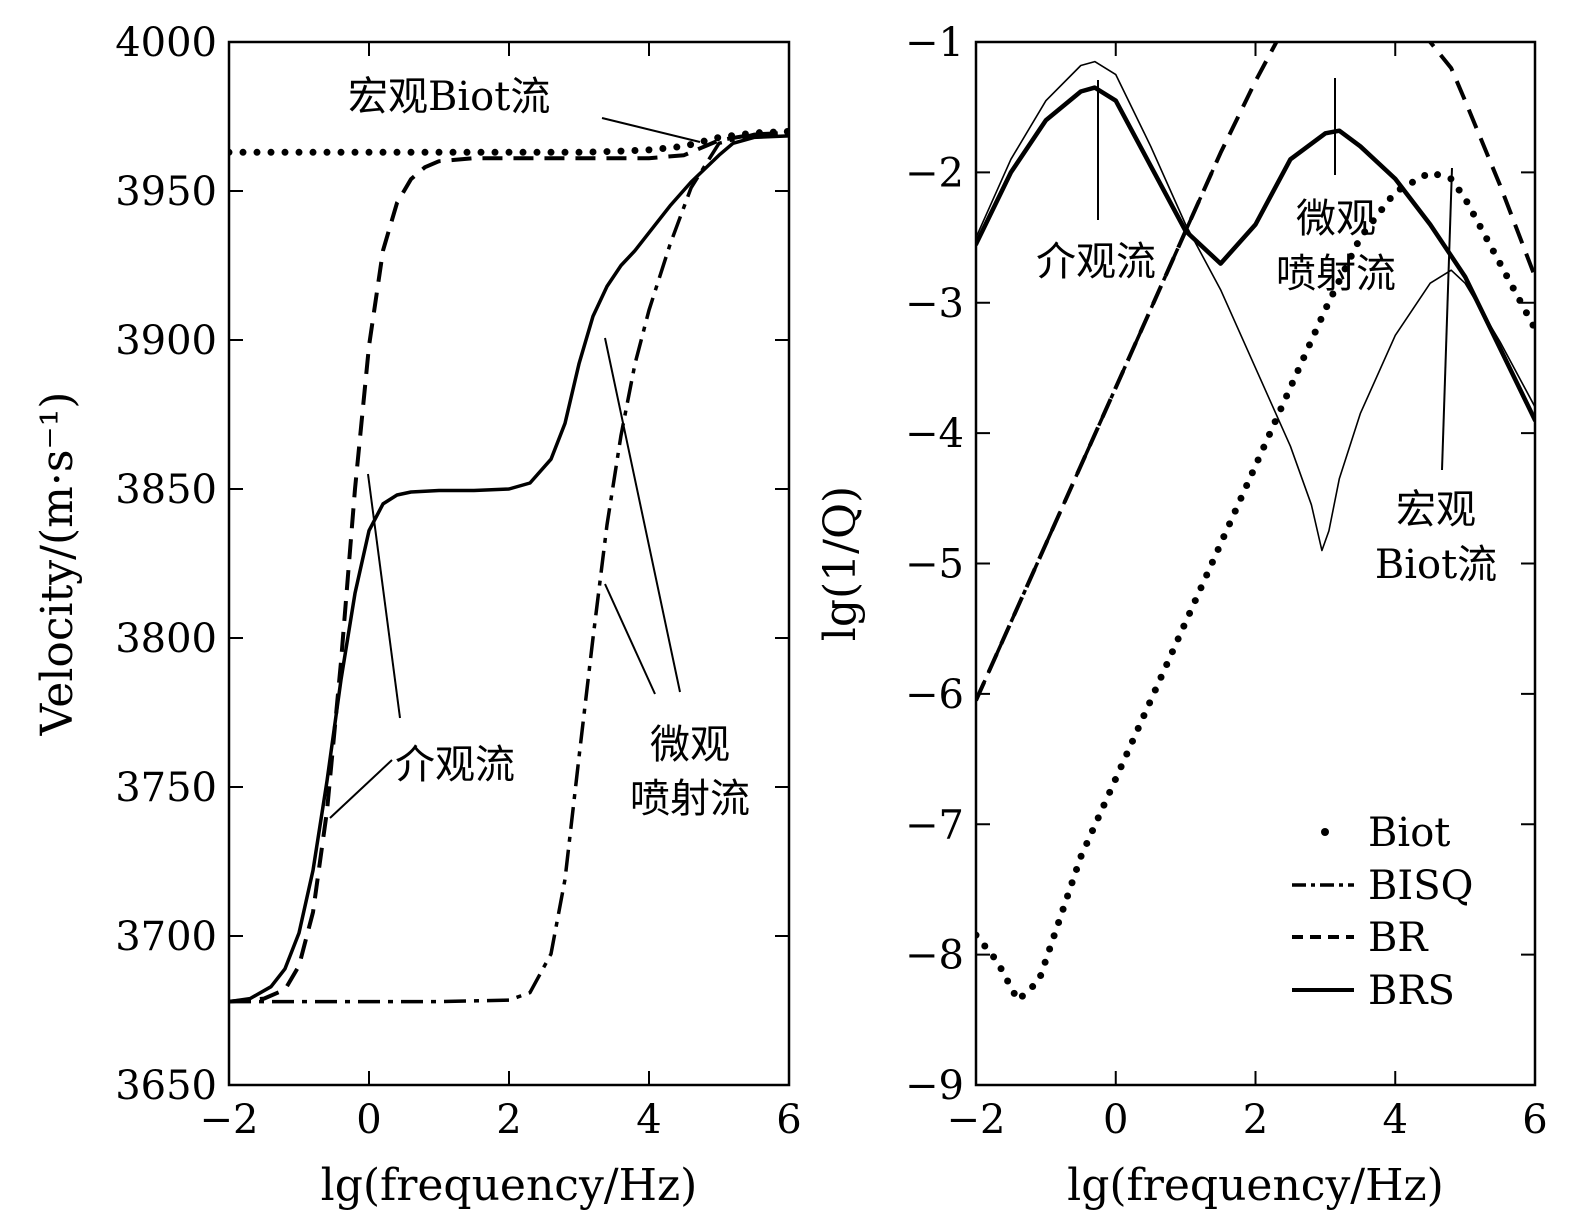 This screenshot has height=1230, width=1575. I want to click on y-tick-label: −8, so click(934, 956).